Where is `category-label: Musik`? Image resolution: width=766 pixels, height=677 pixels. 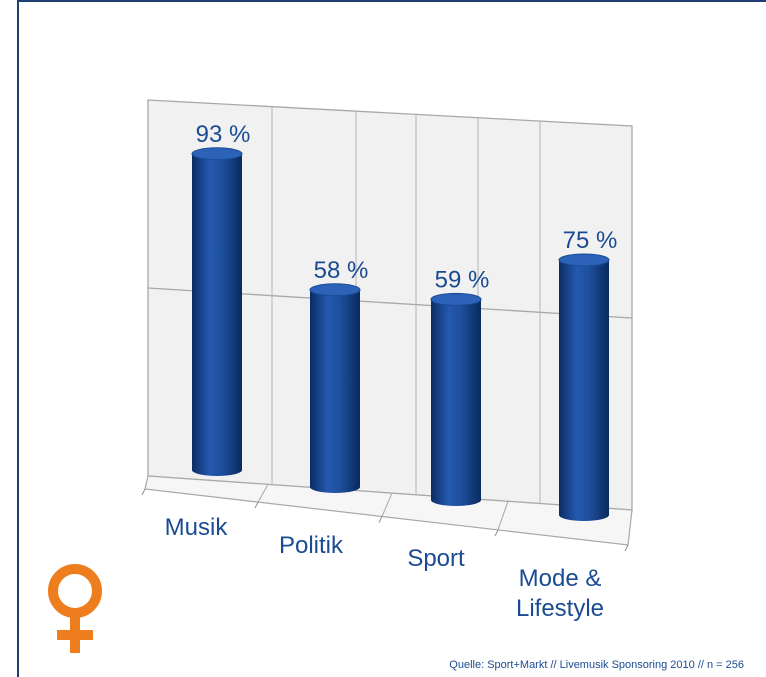 category-label: Musik is located at coordinates (197, 527).